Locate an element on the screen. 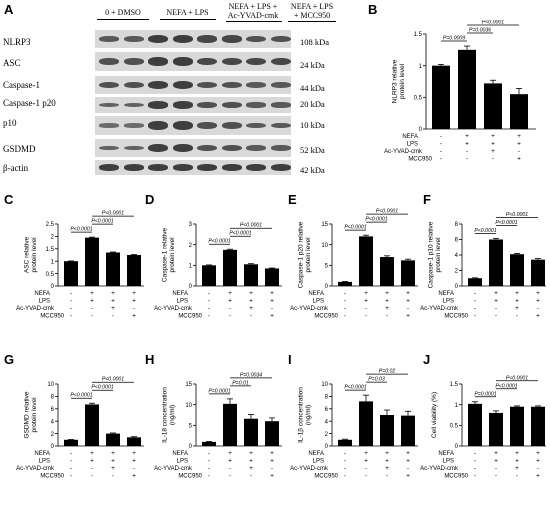 The image size is (550, 532). panel-letter-e: E is located at coordinates (292, 199).